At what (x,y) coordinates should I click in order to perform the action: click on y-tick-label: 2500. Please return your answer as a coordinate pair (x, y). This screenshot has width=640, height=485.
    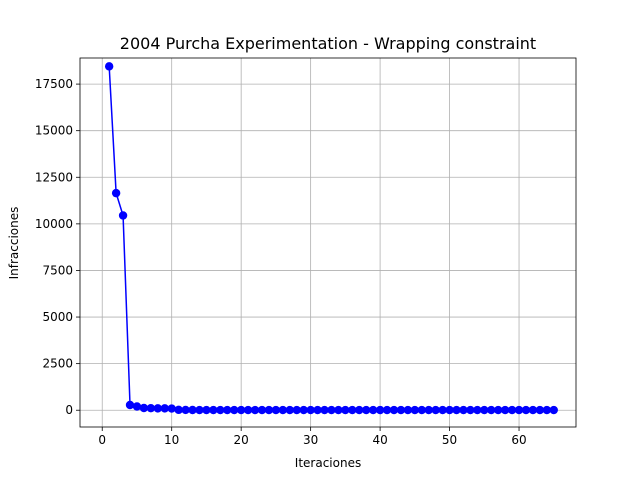
    Looking at the image, I should click on (57, 364).